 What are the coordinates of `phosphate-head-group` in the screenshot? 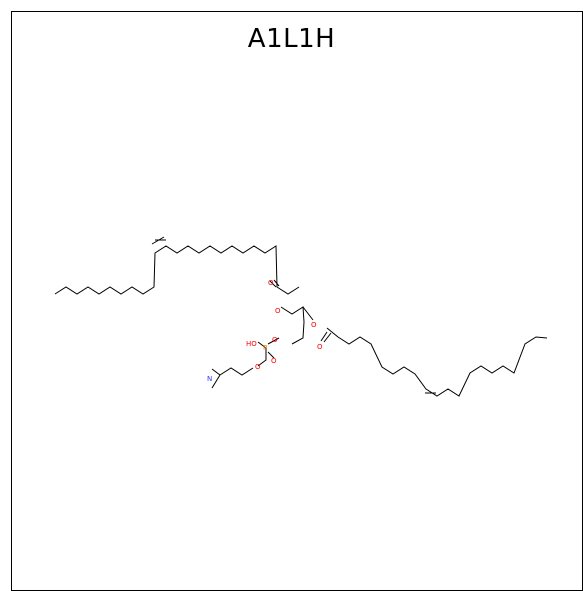 It's located at (245, 363).